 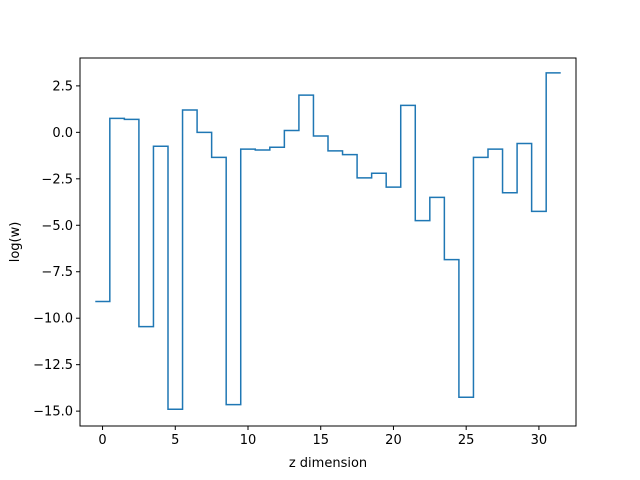 I want to click on x-tick-label: 30, so click(x=539, y=440).